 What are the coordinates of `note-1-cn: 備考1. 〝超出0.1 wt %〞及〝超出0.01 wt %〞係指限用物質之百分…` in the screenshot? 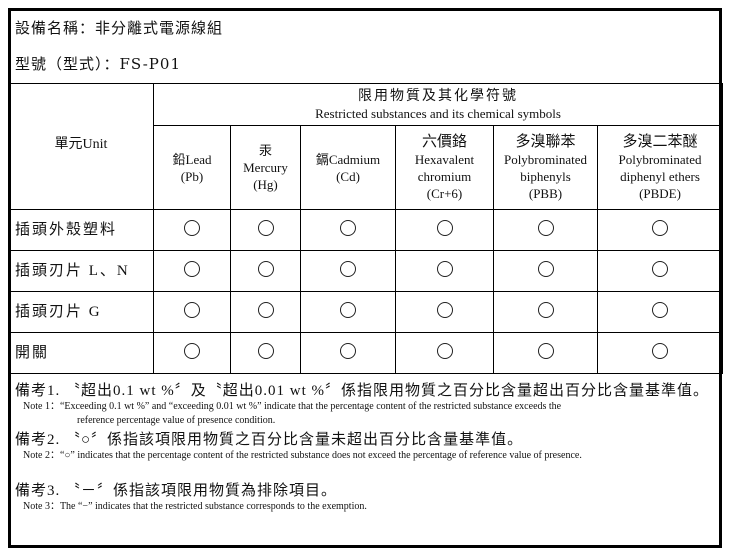 It's located at (362, 391).